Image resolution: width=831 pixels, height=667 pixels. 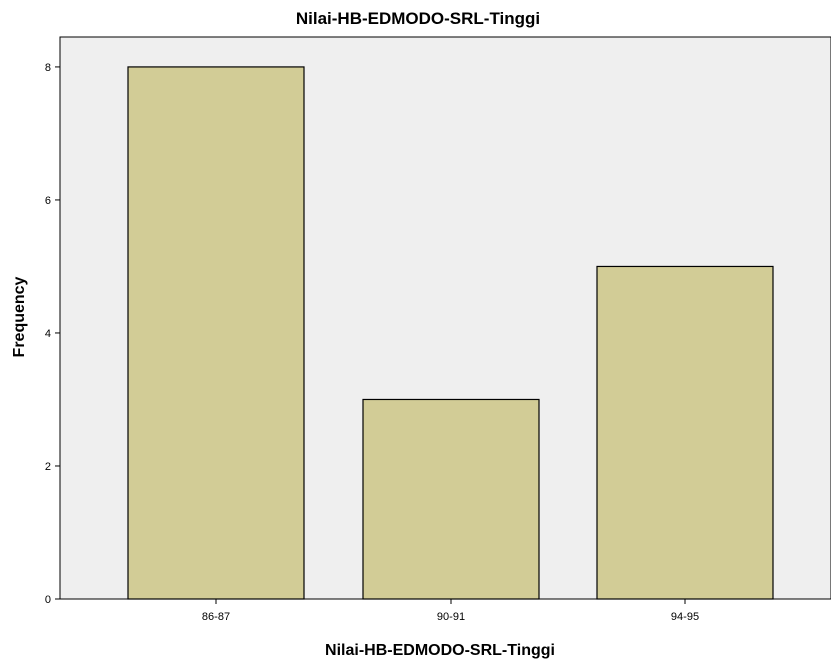 What do you see at coordinates (19, 316) in the screenshot?
I see `y-axis-label: Frequency` at bounding box center [19, 316].